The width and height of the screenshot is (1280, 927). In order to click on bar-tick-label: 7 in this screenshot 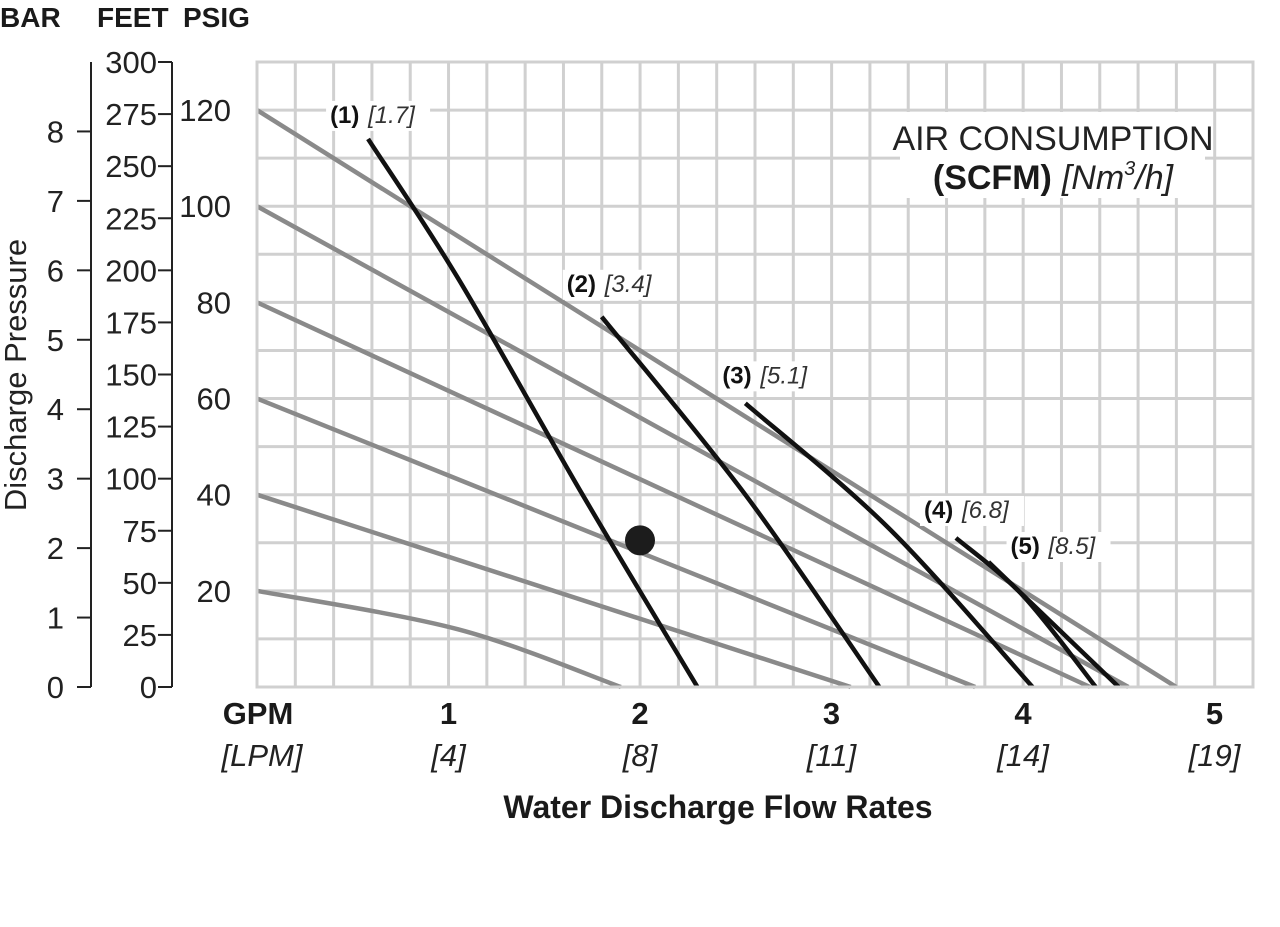, I will do `click(55, 201)`.